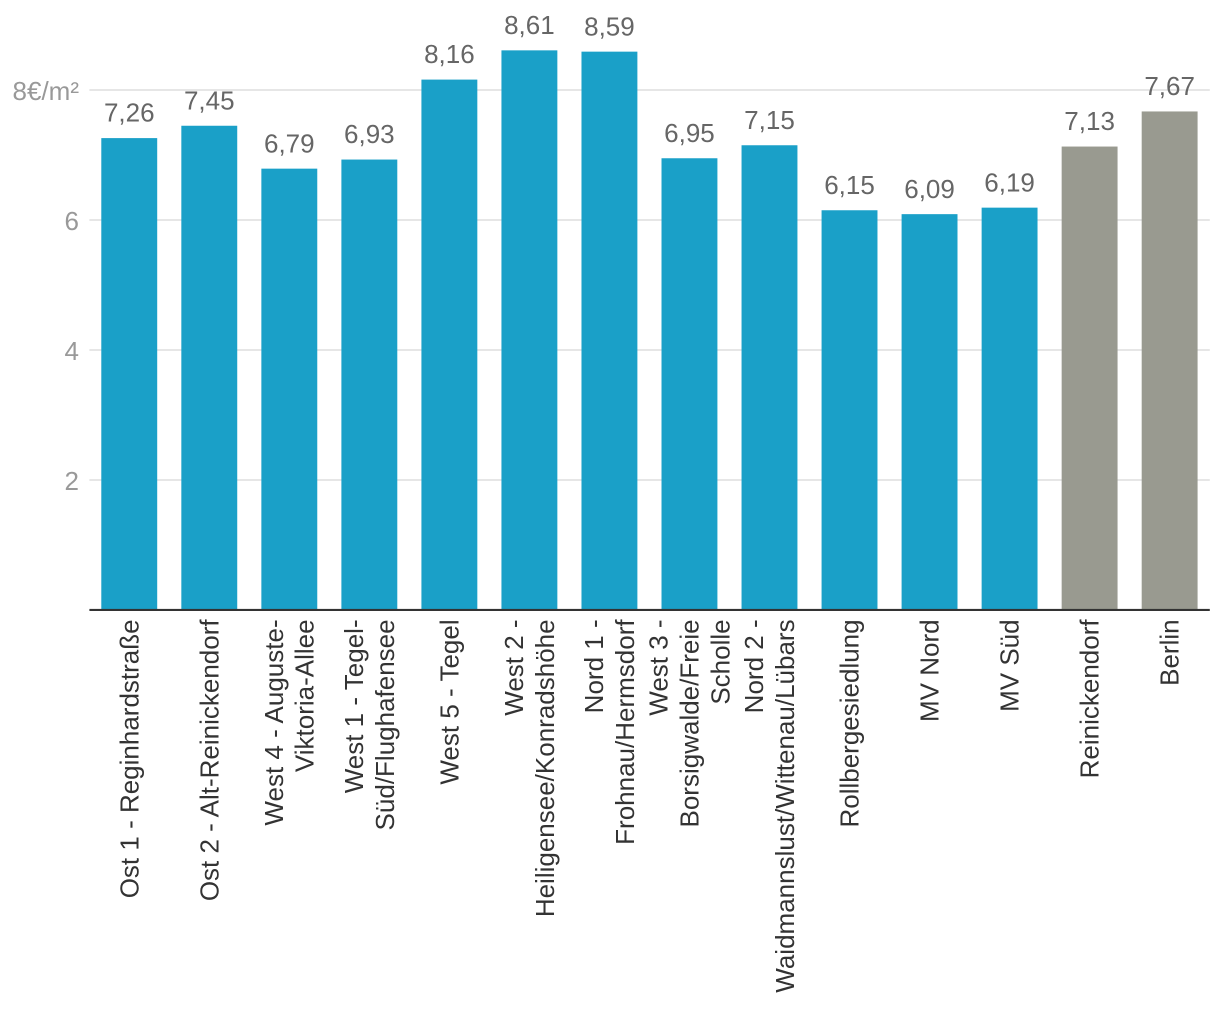 This screenshot has height=1010, width=1220. I want to click on svg-text: 8,59, so click(609, 26).